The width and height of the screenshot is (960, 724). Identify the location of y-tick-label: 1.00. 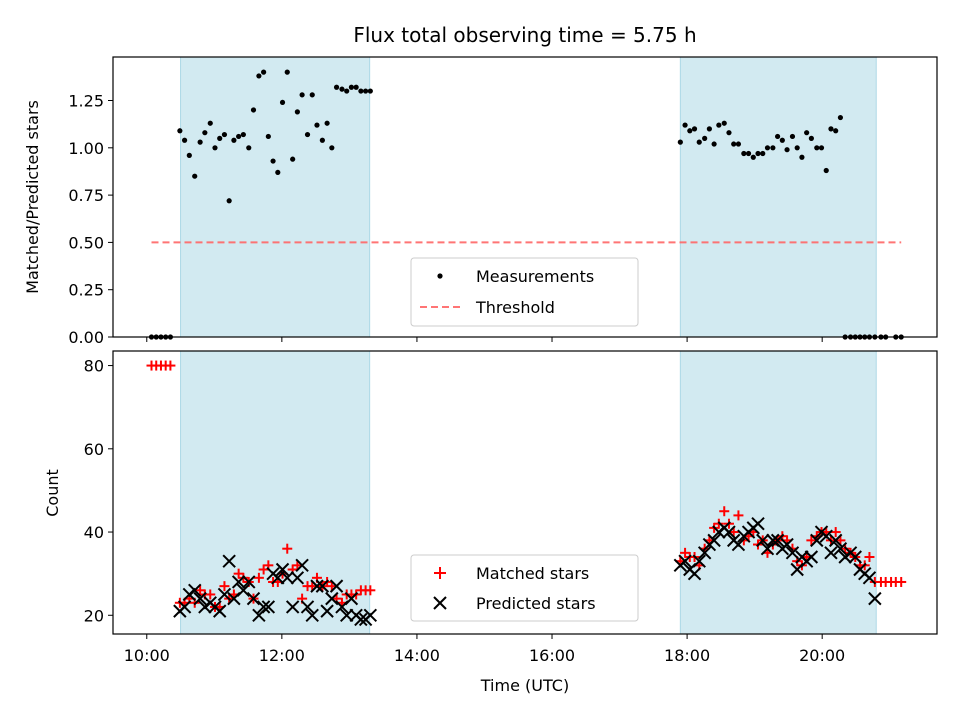
(86, 148).